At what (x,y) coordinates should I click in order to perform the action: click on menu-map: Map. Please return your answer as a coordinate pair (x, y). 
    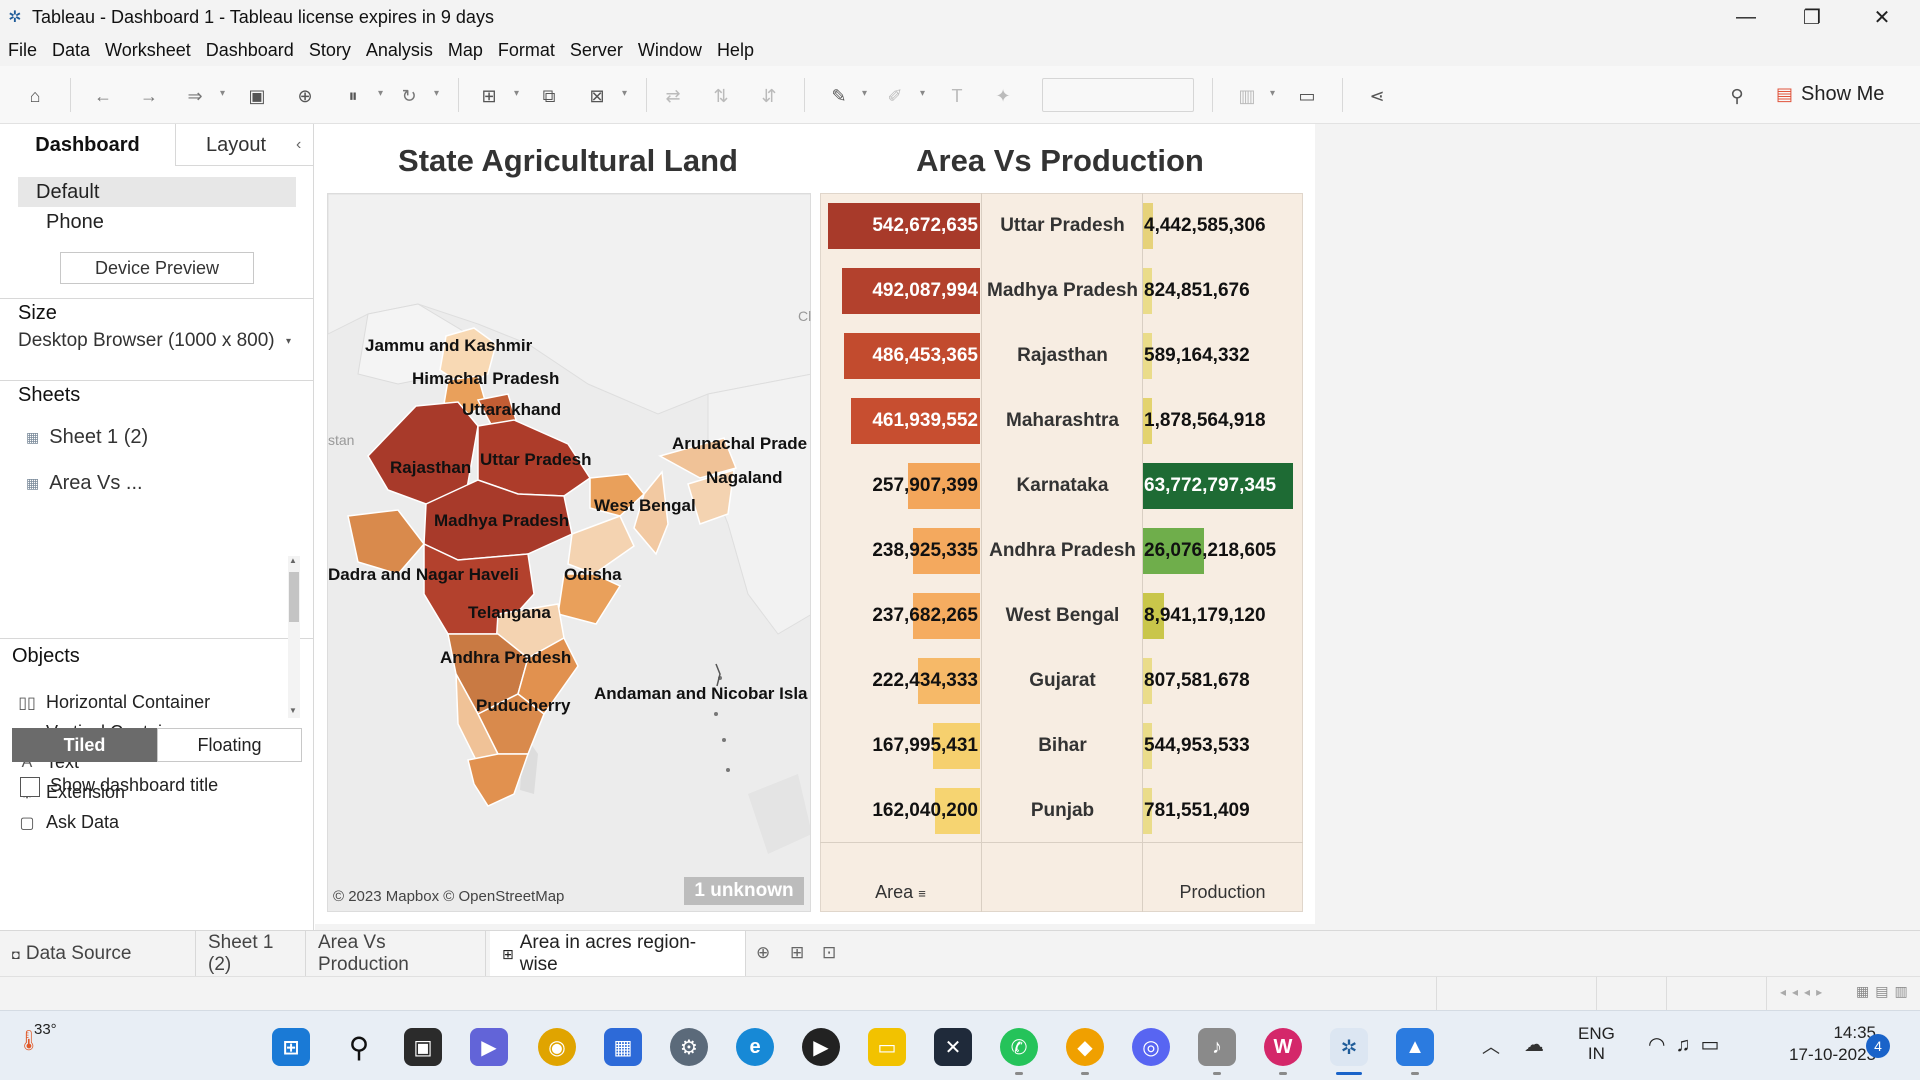
    Looking at the image, I should click on (465, 49).